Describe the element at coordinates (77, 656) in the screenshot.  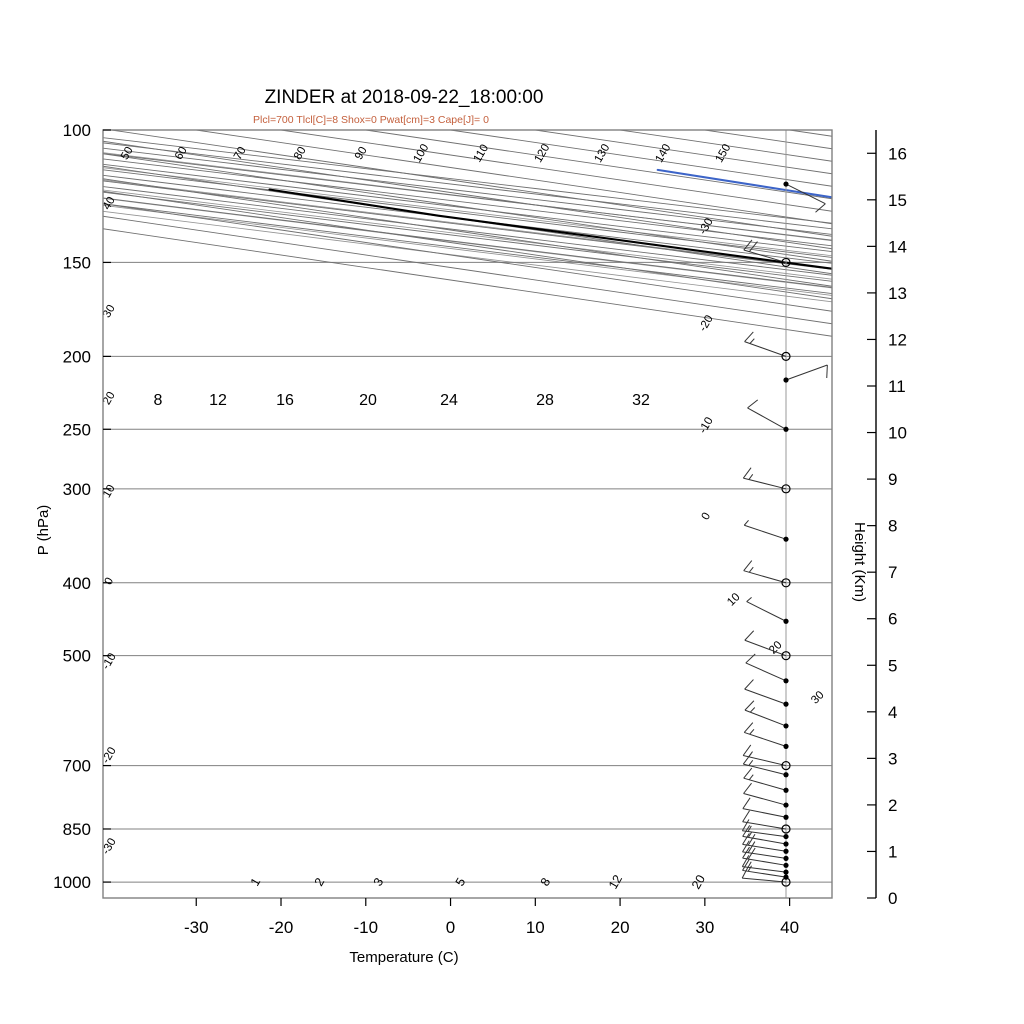
I see `p-tick-label-500: 500` at that location.